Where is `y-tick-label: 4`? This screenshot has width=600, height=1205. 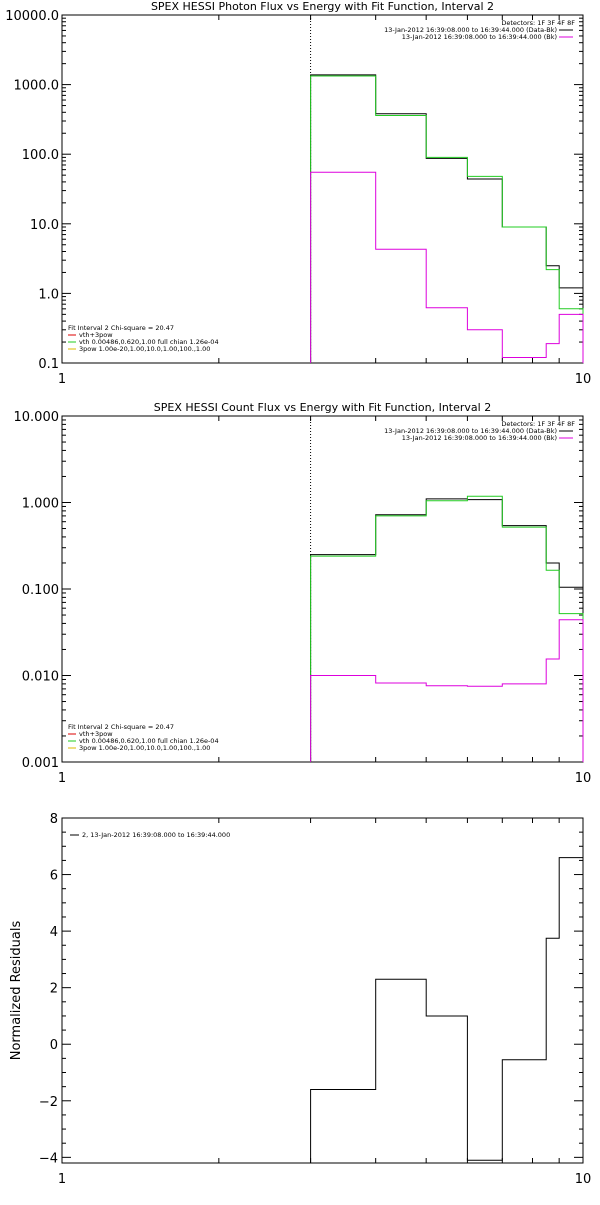 y-tick-label: 4 is located at coordinates (54, 932).